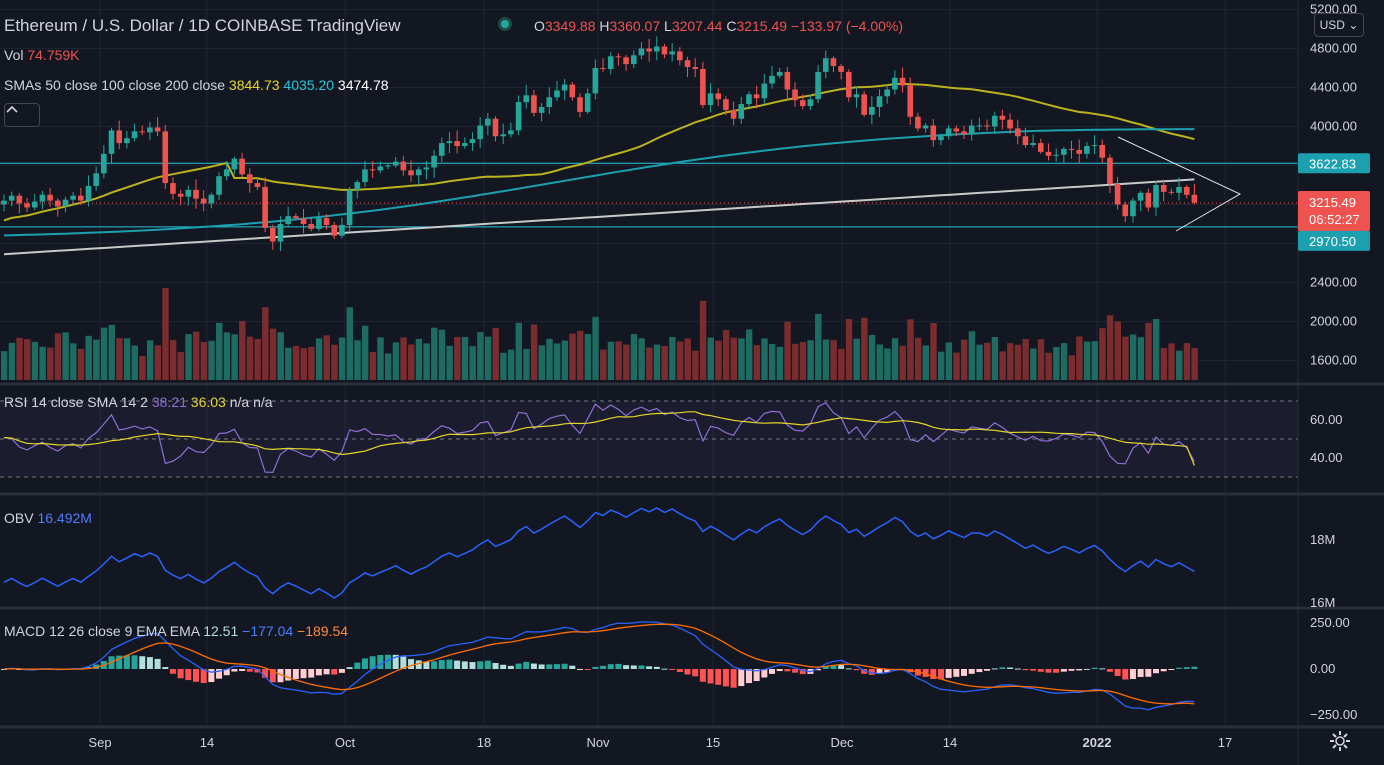 The width and height of the screenshot is (1384, 765). What do you see at coordinates (599, 553) in the screenshot?
I see `obv-pane` at bounding box center [599, 553].